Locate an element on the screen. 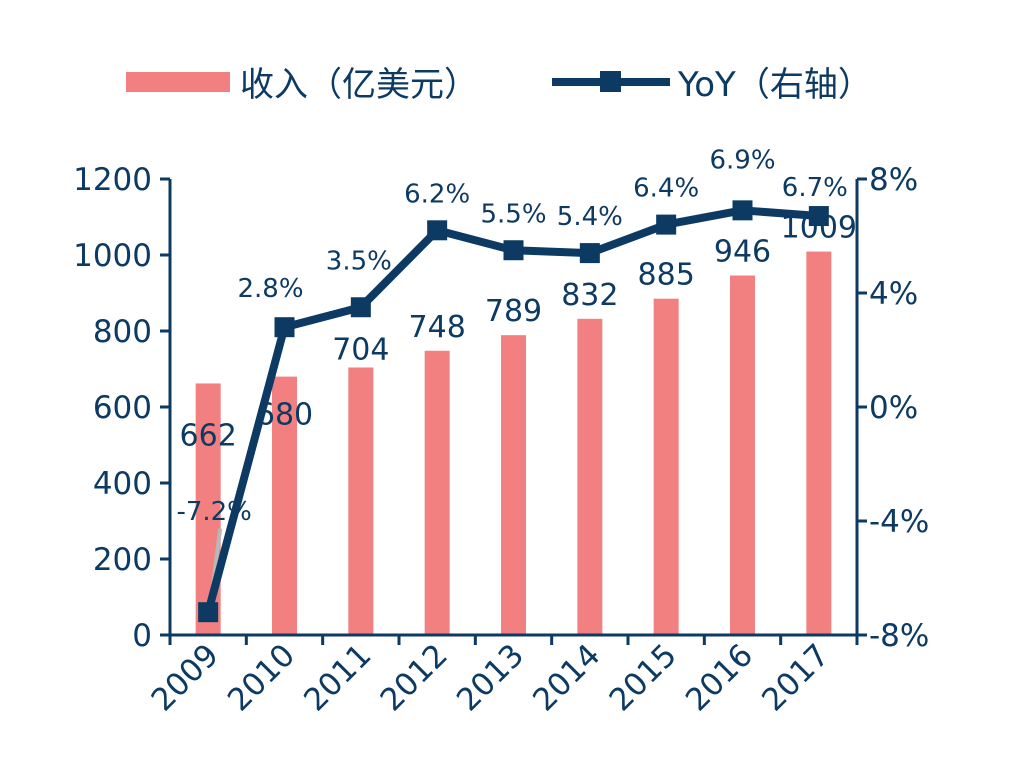  yoy-data-label: 6.7% is located at coordinates (815, 188).